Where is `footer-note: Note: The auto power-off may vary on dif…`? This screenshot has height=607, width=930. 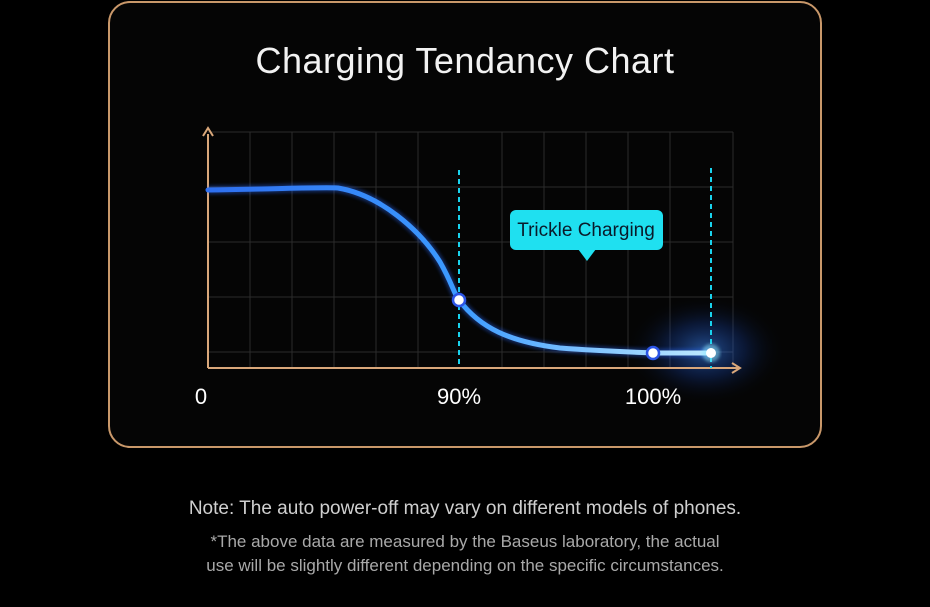
footer-note: Note: The auto power-off may vary on dif… is located at coordinates (465, 508).